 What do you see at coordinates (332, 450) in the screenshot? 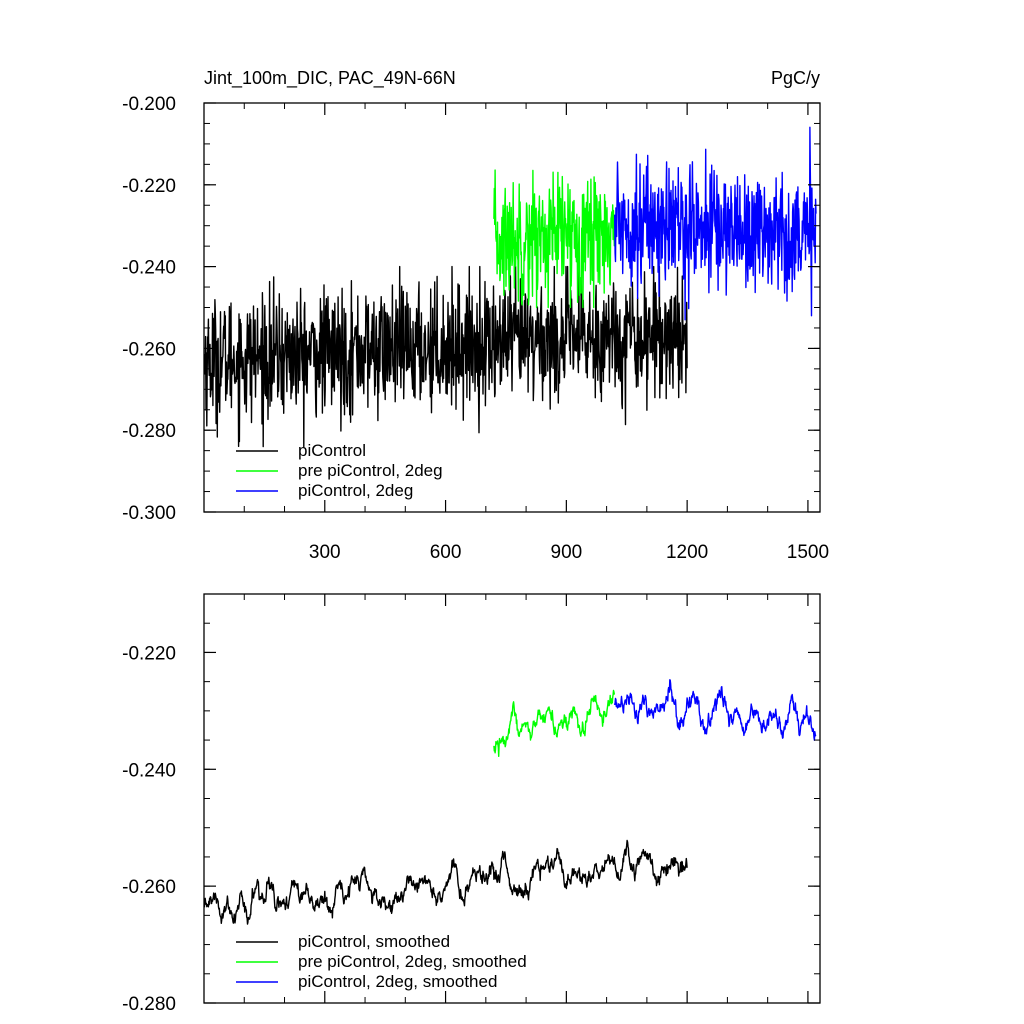
I see `legend-label-1: piControl` at bounding box center [332, 450].